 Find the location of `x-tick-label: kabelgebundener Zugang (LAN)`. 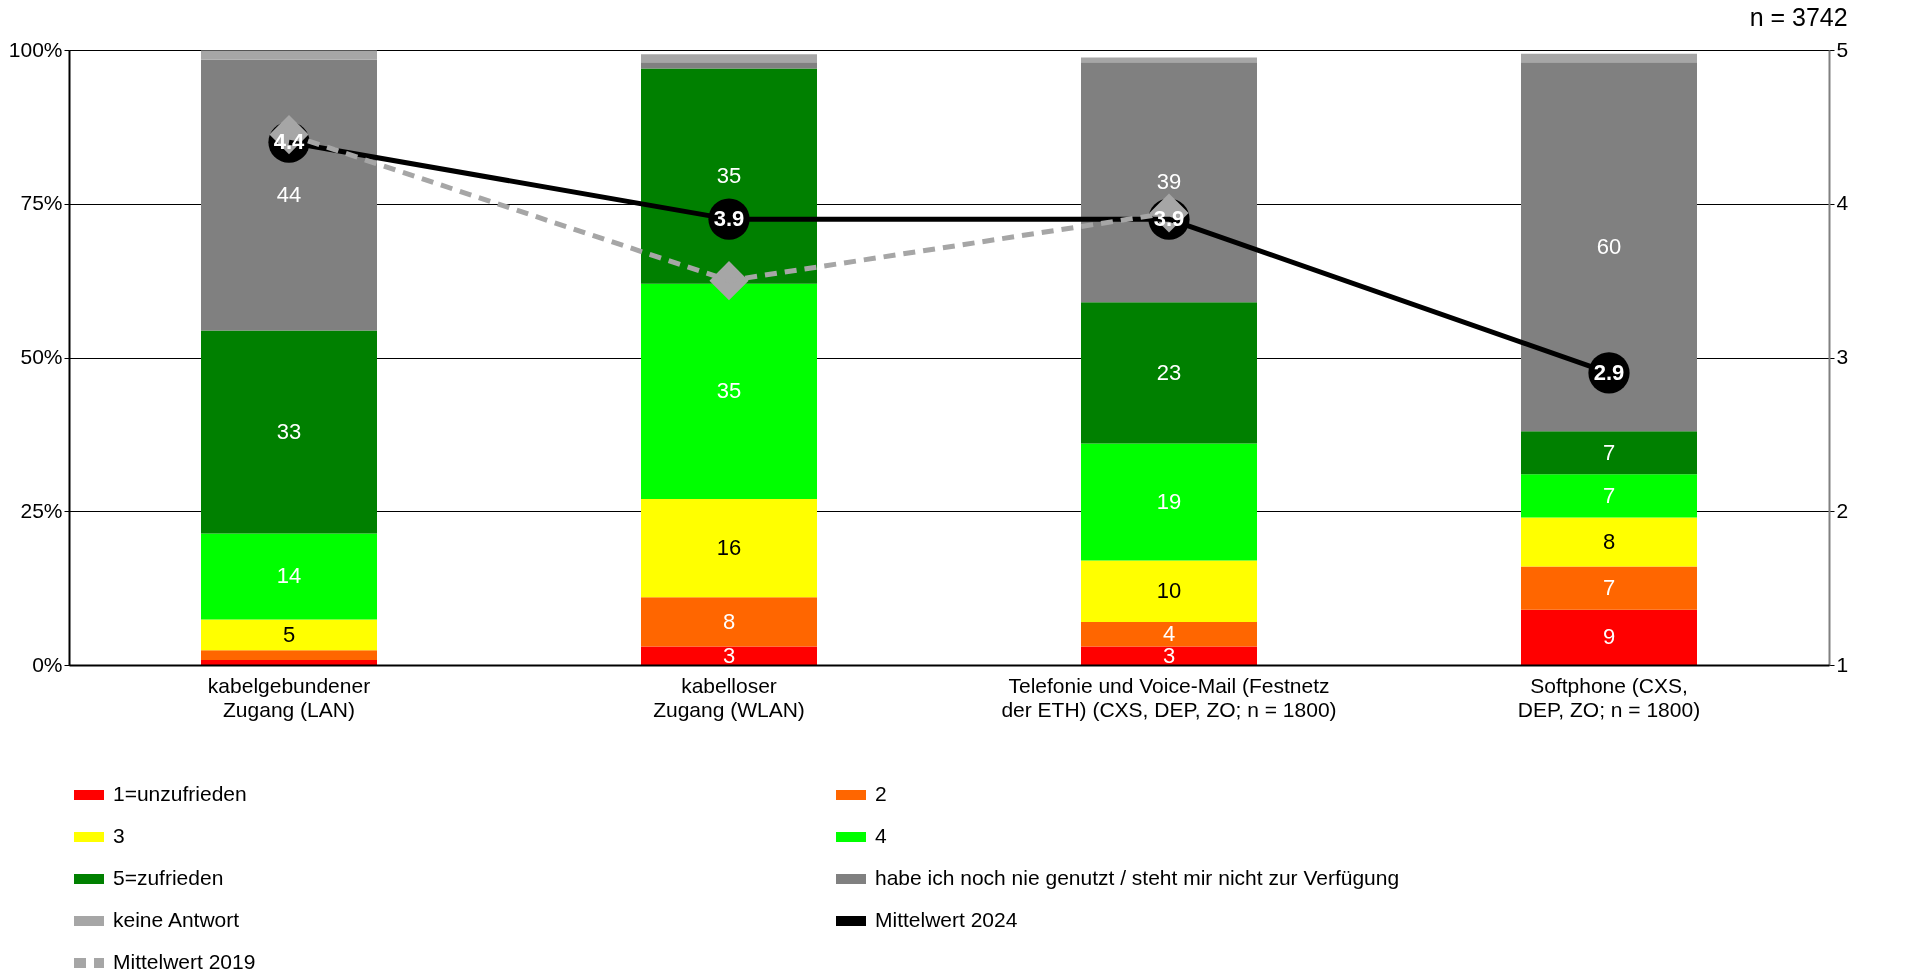

x-tick-label: kabelgebundener Zugang (LAN) is located at coordinates (289, 697).